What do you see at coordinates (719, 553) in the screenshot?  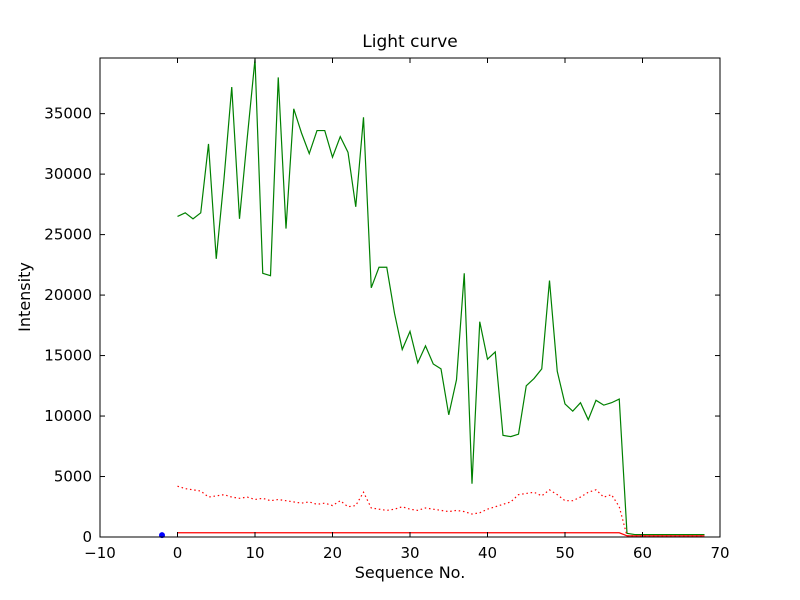 I see `x-tick-label: 70` at bounding box center [719, 553].